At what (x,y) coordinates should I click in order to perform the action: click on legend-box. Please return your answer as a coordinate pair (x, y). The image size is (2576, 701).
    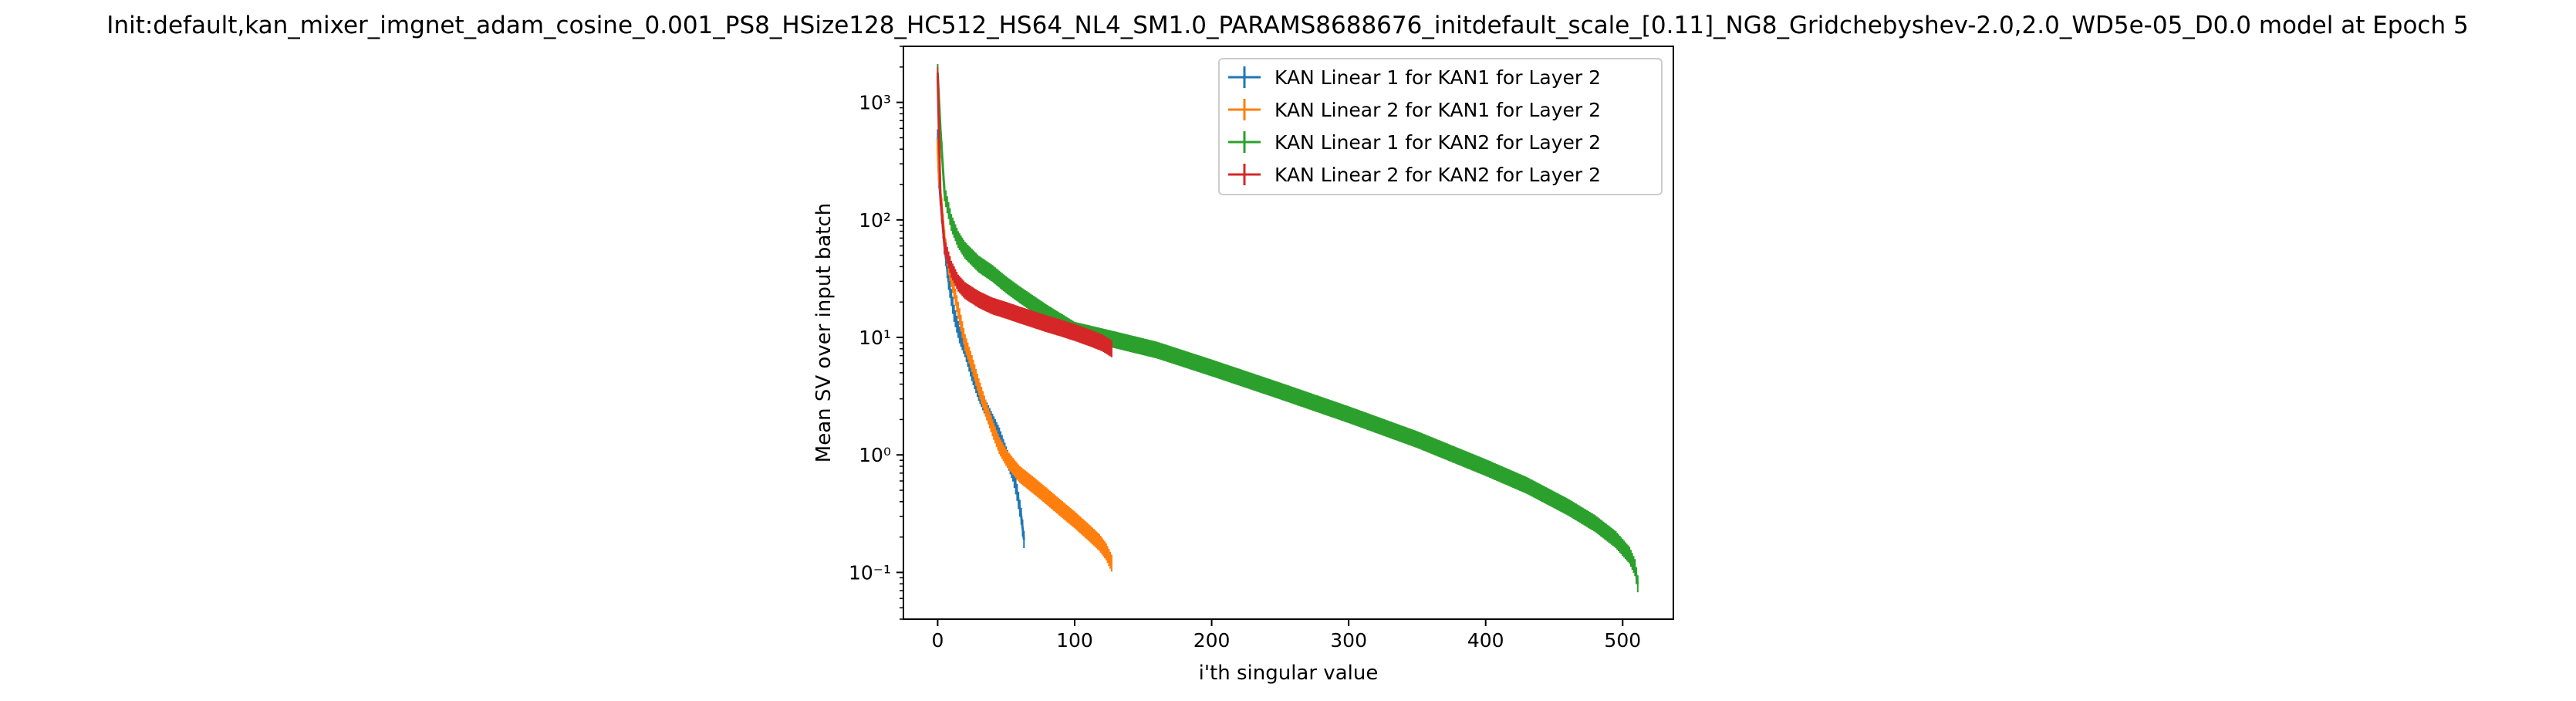
    Looking at the image, I should click on (1440, 126).